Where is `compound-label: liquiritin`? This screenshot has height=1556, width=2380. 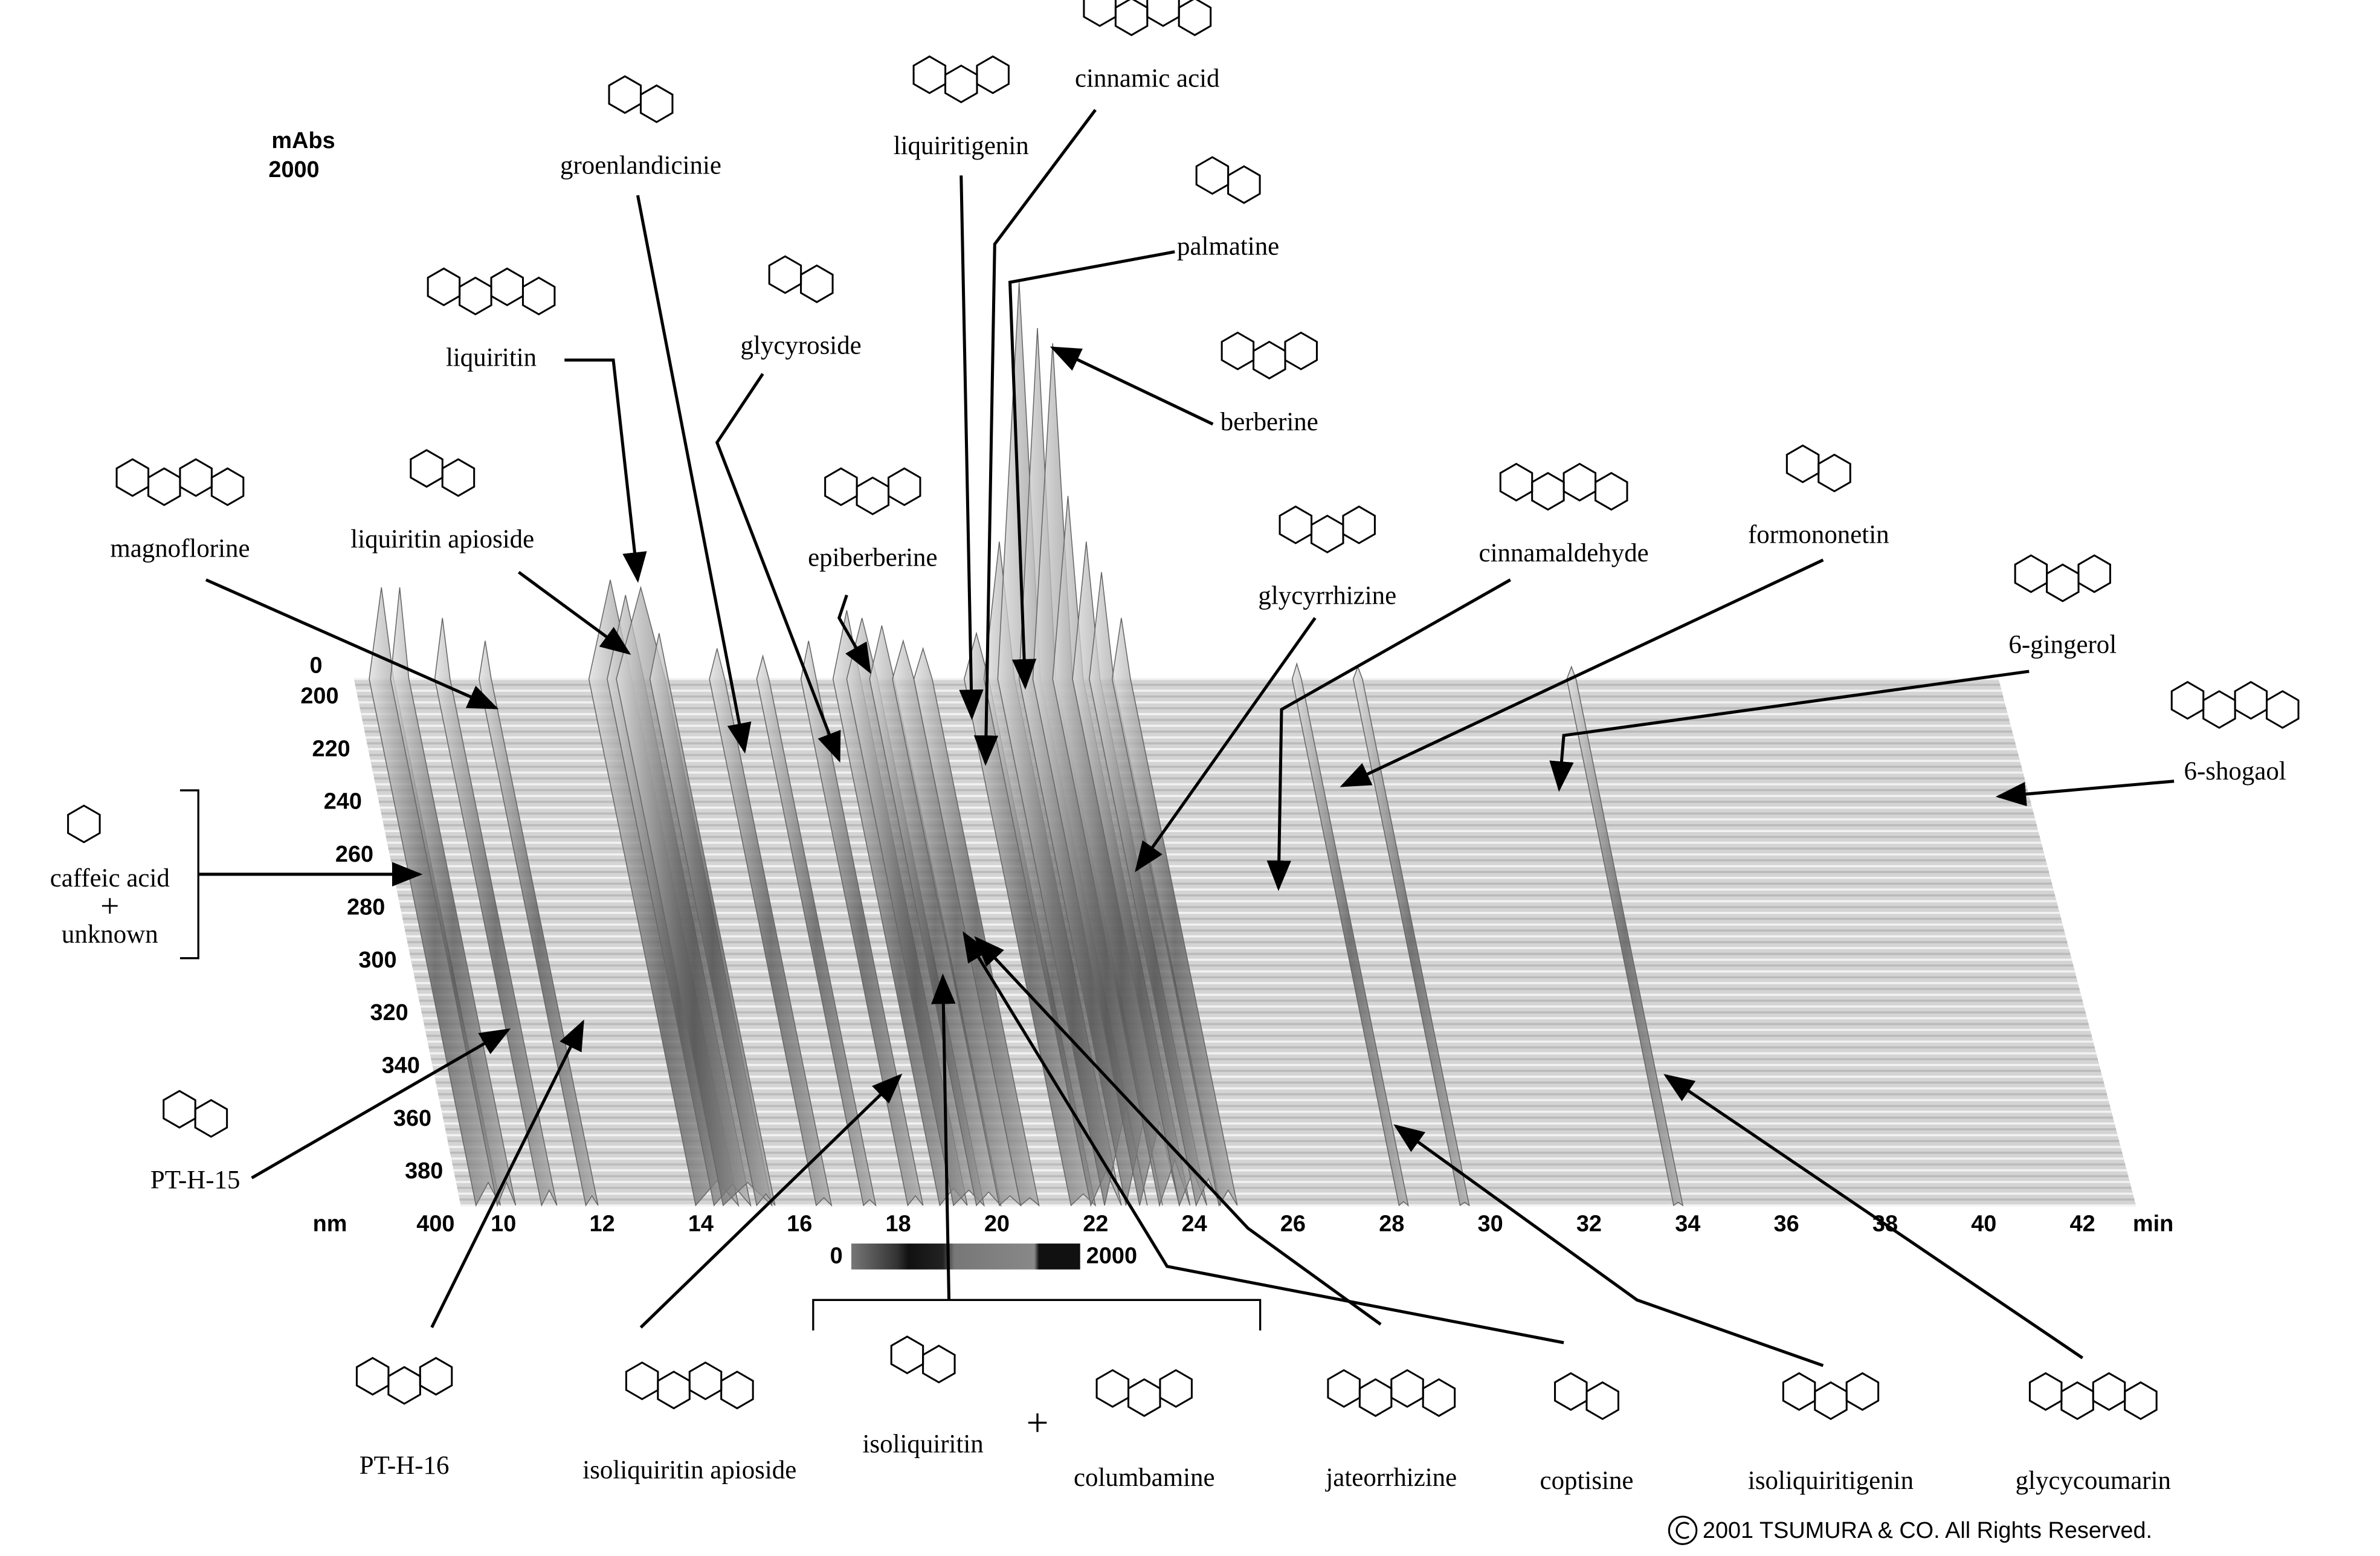
compound-label: liquiritin is located at coordinates (491, 358).